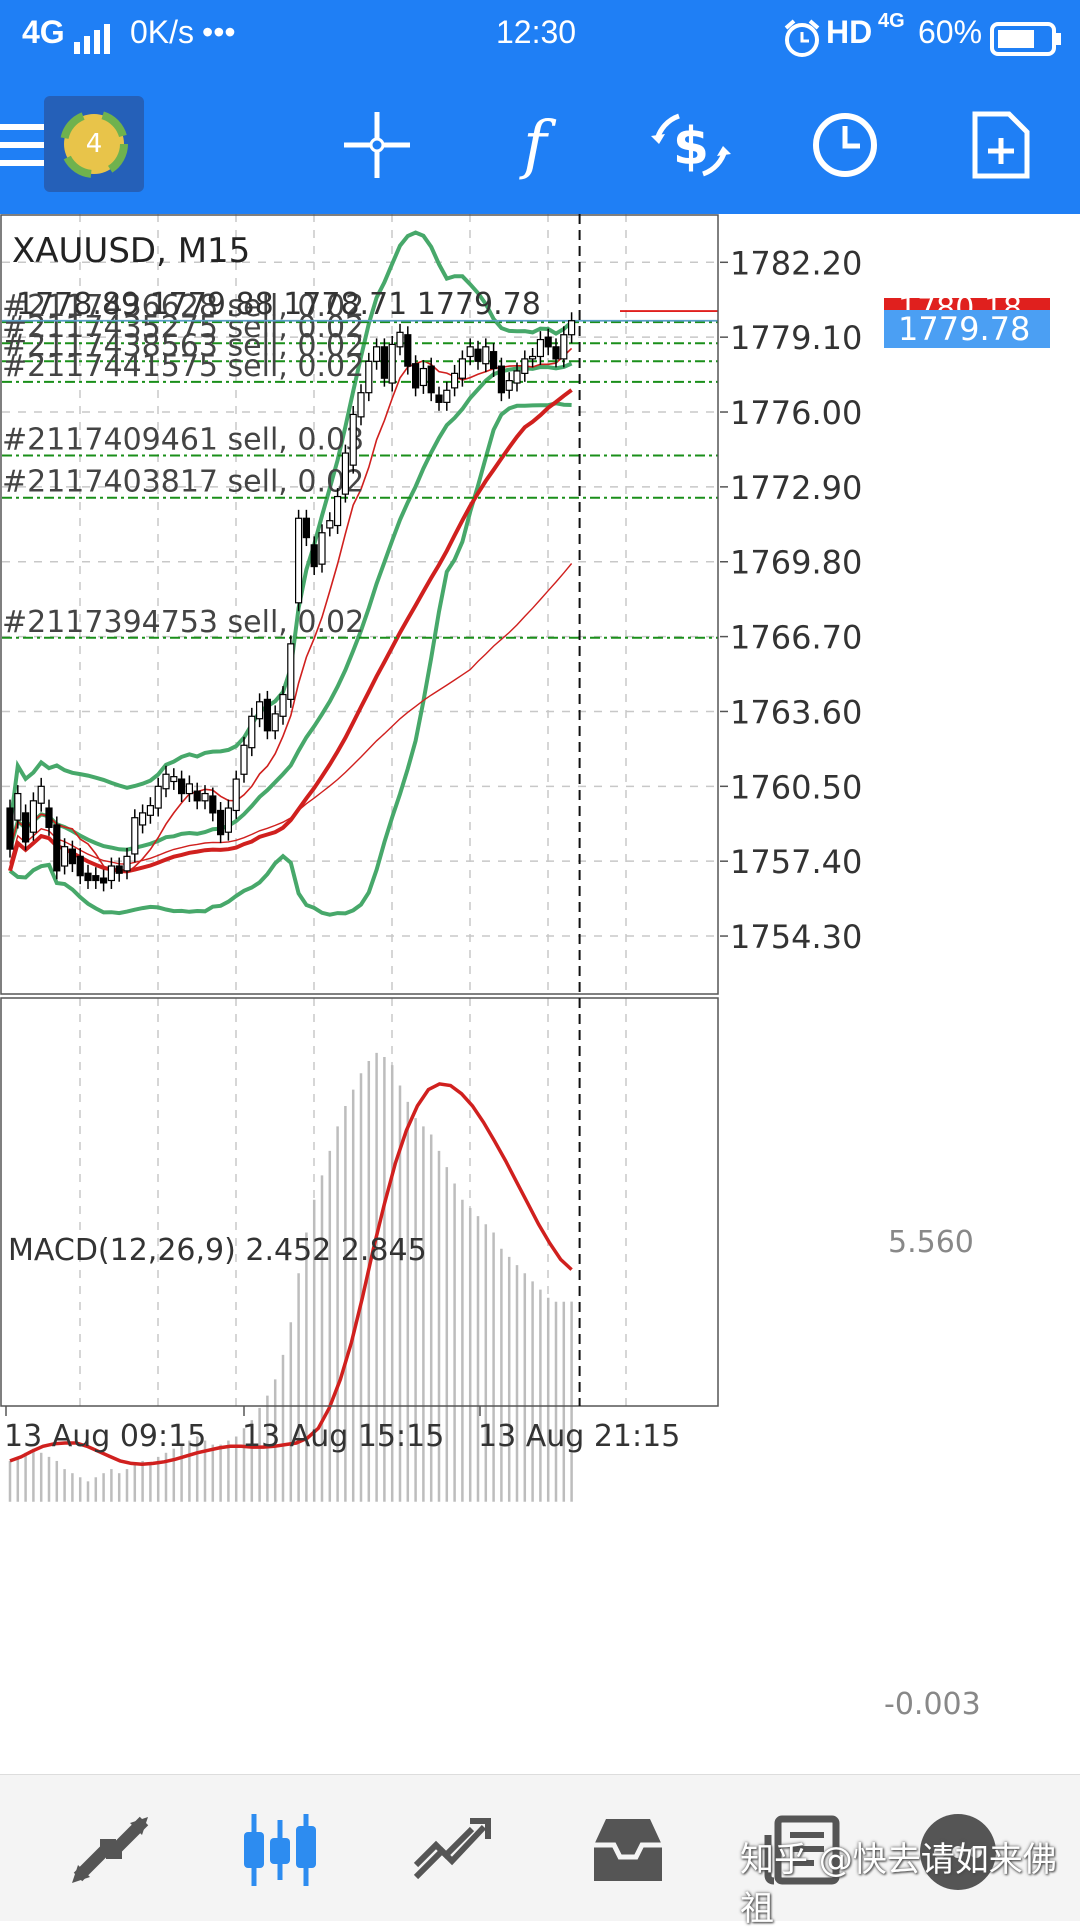 This screenshot has width=1080, height=1930. I want to click on order-label: #2117438563 sell, 0.02, so click(183, 345).